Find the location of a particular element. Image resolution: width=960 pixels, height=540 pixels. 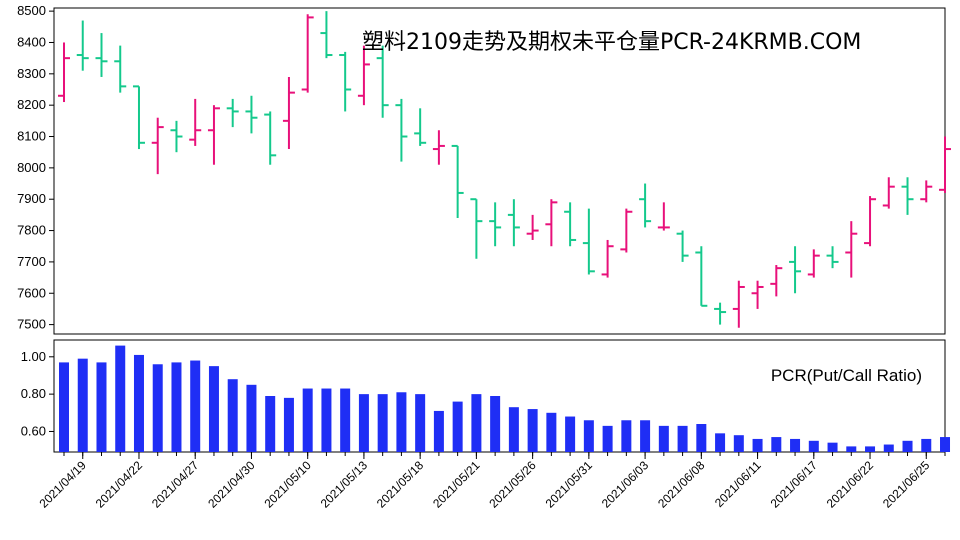

x-tick-label: 2021/06/11 is located at coordinates (738, 484).